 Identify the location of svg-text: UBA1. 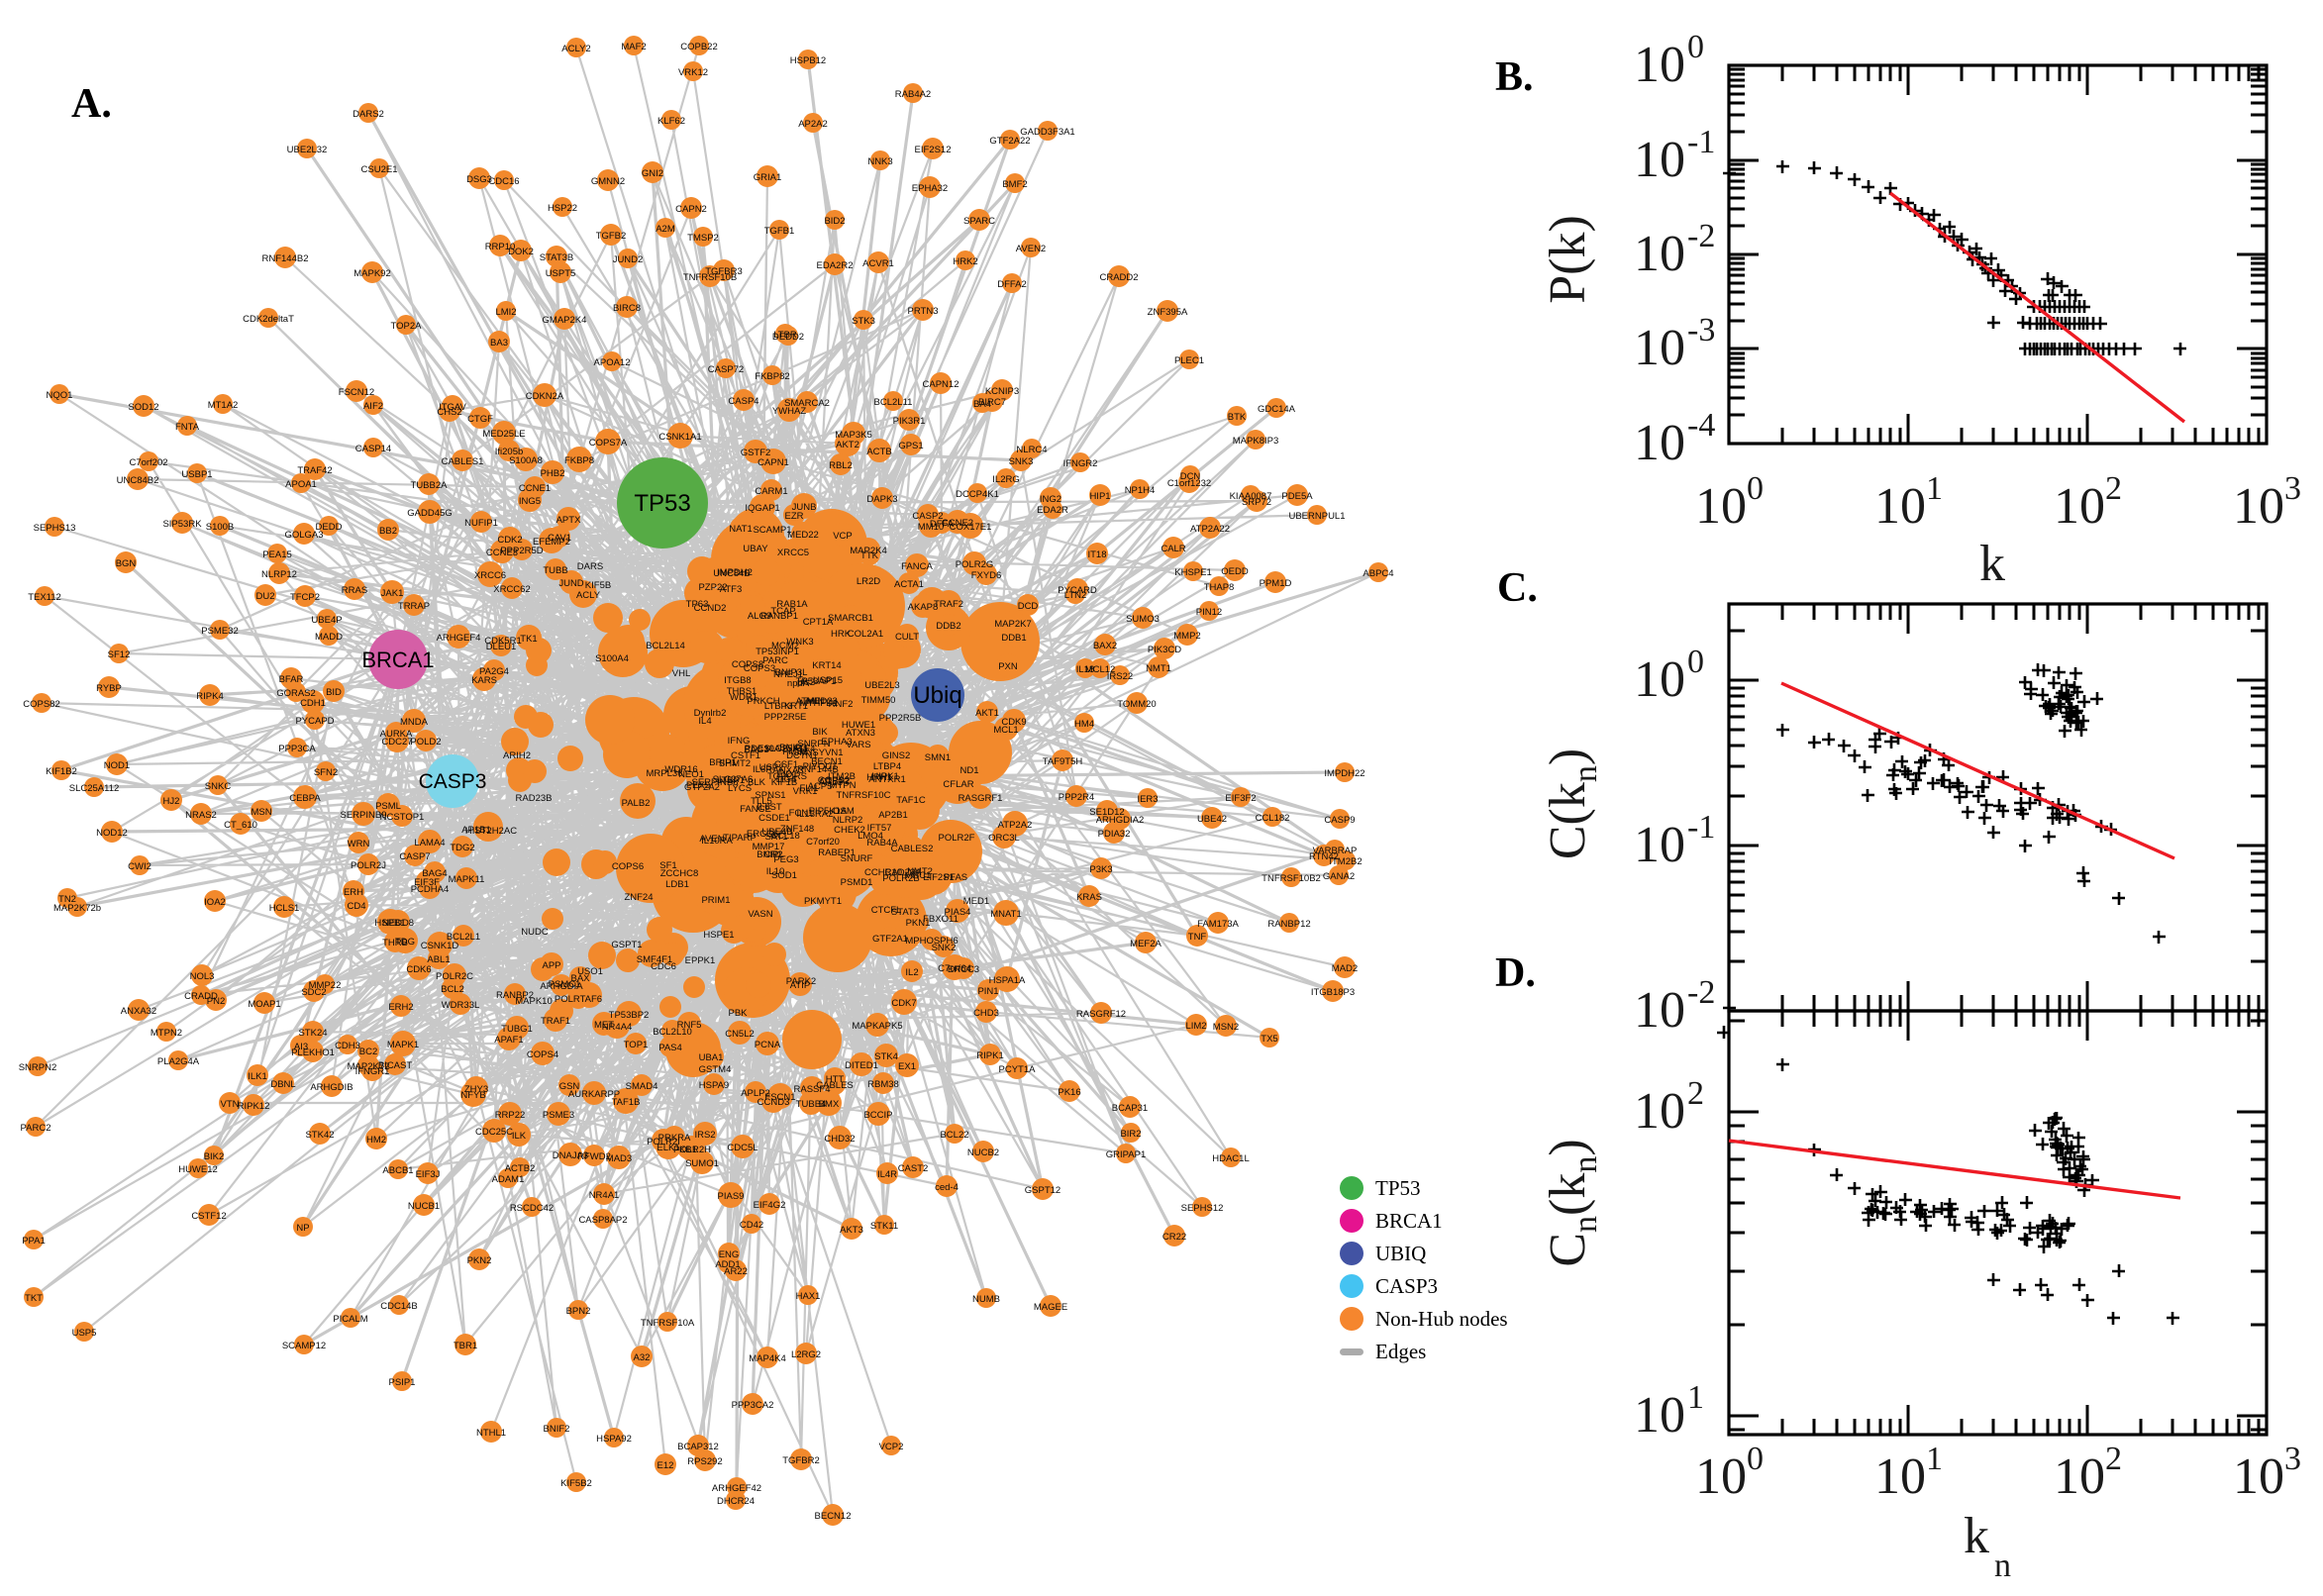
(711, 1057).